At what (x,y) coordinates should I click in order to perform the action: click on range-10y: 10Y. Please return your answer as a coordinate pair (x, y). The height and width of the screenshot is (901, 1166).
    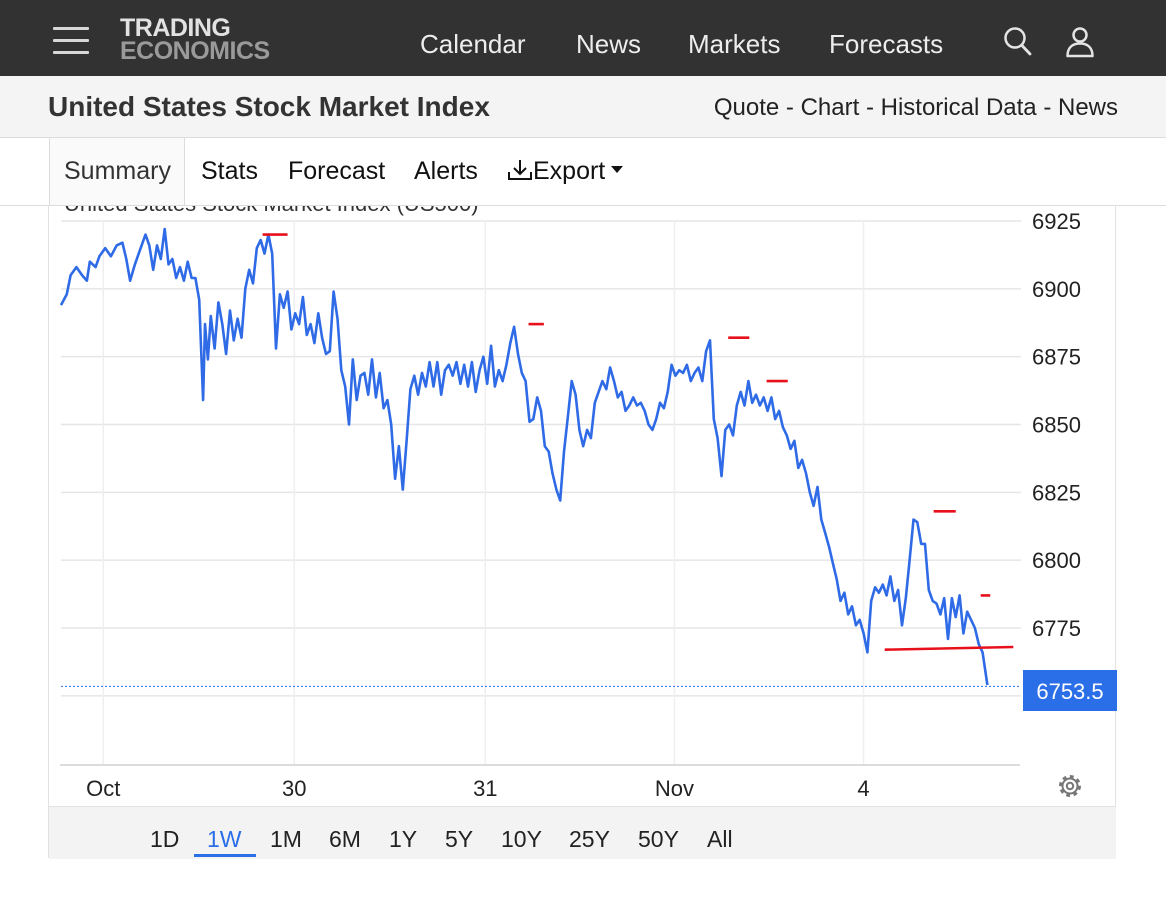
    Looking at the image, I should click on (521, 839).